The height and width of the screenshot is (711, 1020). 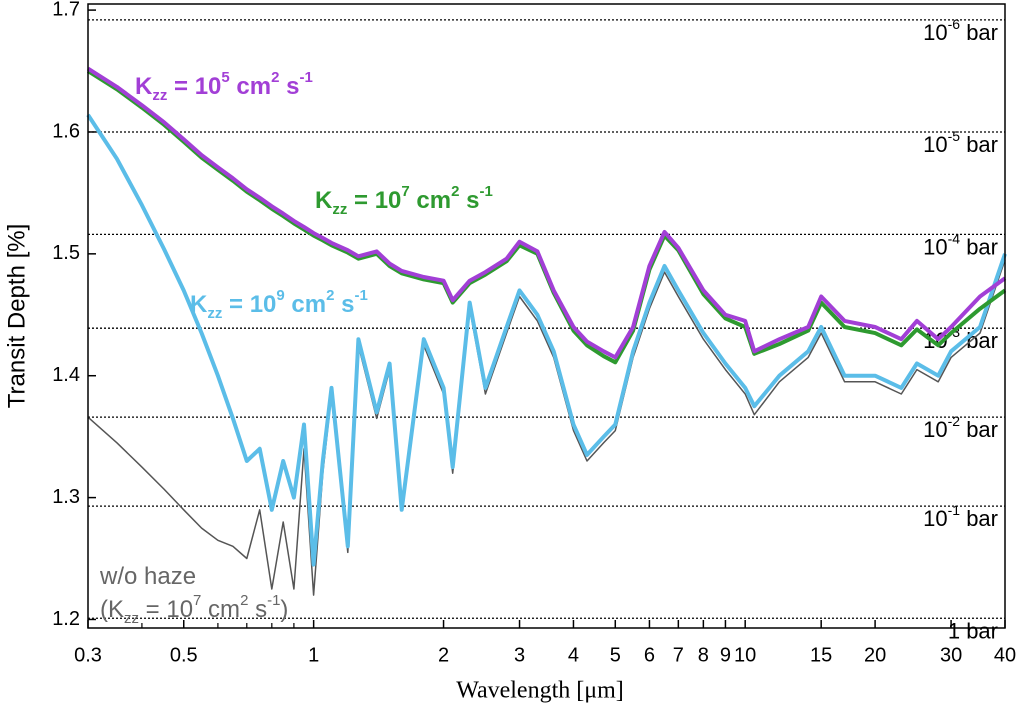 What do you see at coordinates (280, 295) in the screenshot?
I see `annotation-part: 9` at bounding box center [280, 295].